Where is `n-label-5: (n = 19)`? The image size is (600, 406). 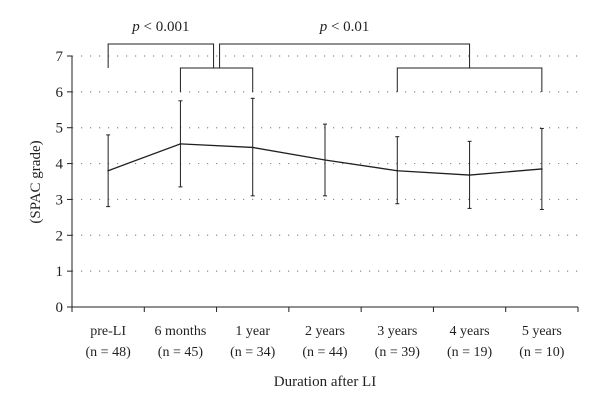
n-label-5: (n = 19) is located at coordinates (470, 352).